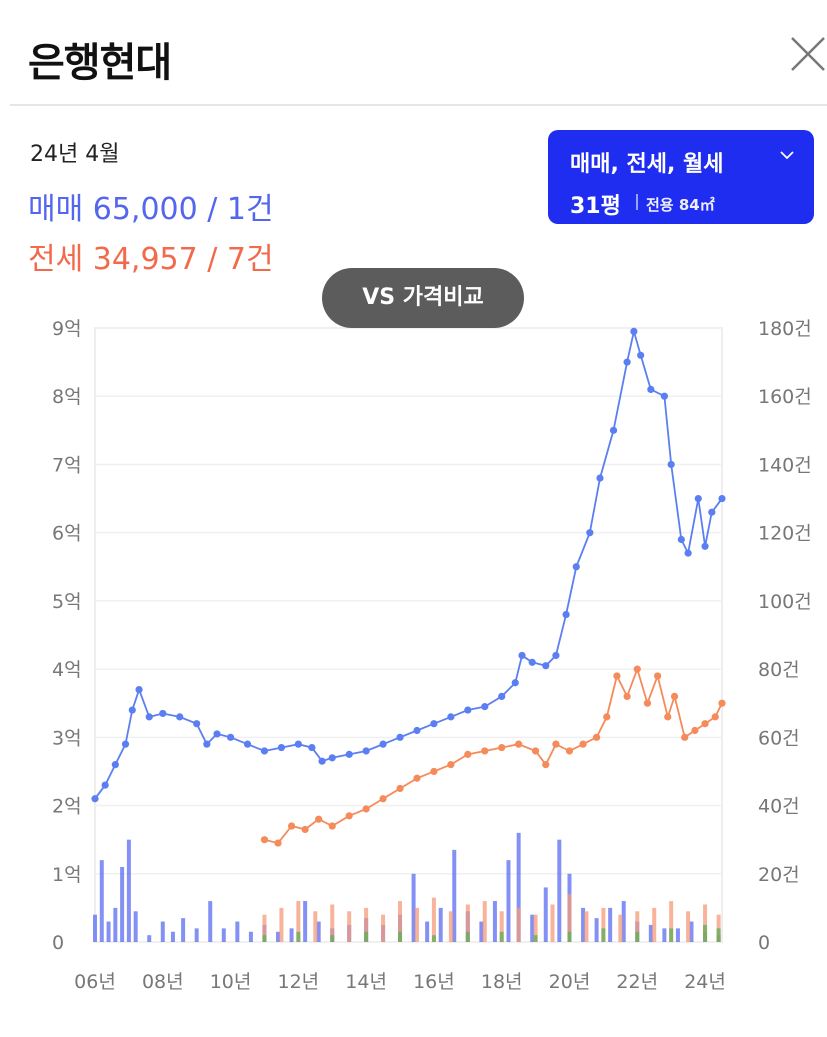  I want to click on size-label: 31평, so click(595, 206).